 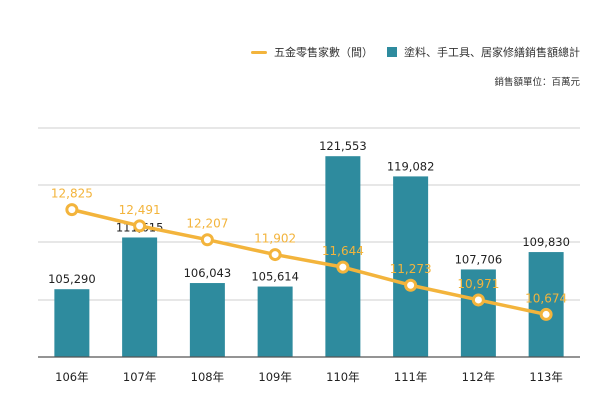 I want to click on line-value-label: 12,491, so click(x=140, y=210).